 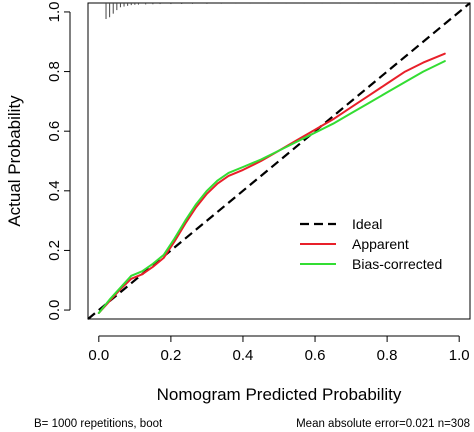 What do you see at coordinates (54, 310) in the screenshot?
I see `y-tick-label: 0.0` at bounding box center [54, 310].